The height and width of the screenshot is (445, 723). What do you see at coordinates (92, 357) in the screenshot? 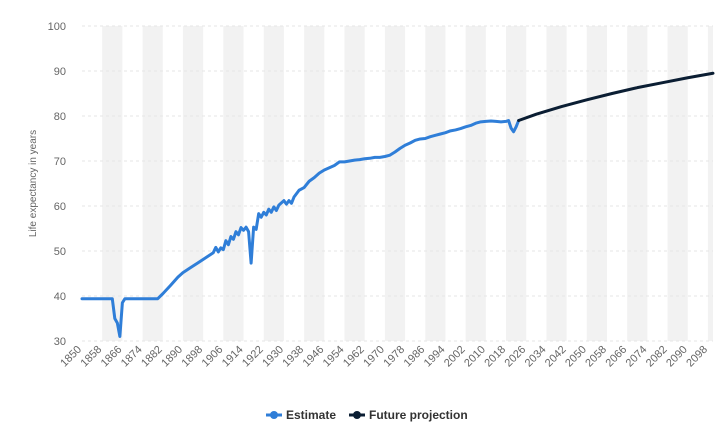
I see `x-tick-label: 1858` at bounding box center [92, 357].